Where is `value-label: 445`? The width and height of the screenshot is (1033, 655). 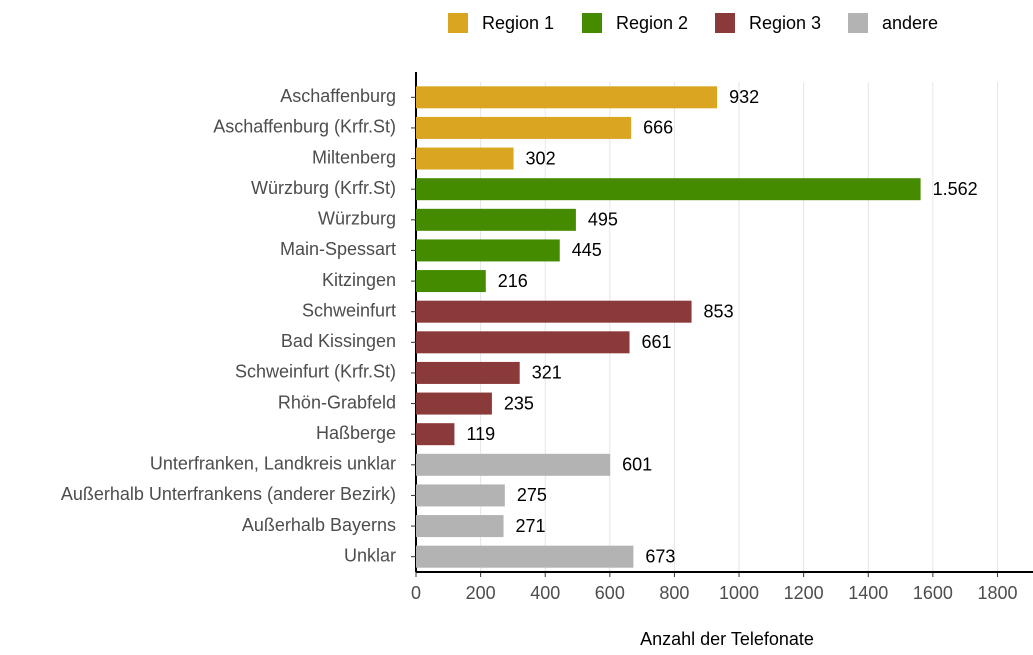 value-label: 445 is located at coordinates (587, 250).